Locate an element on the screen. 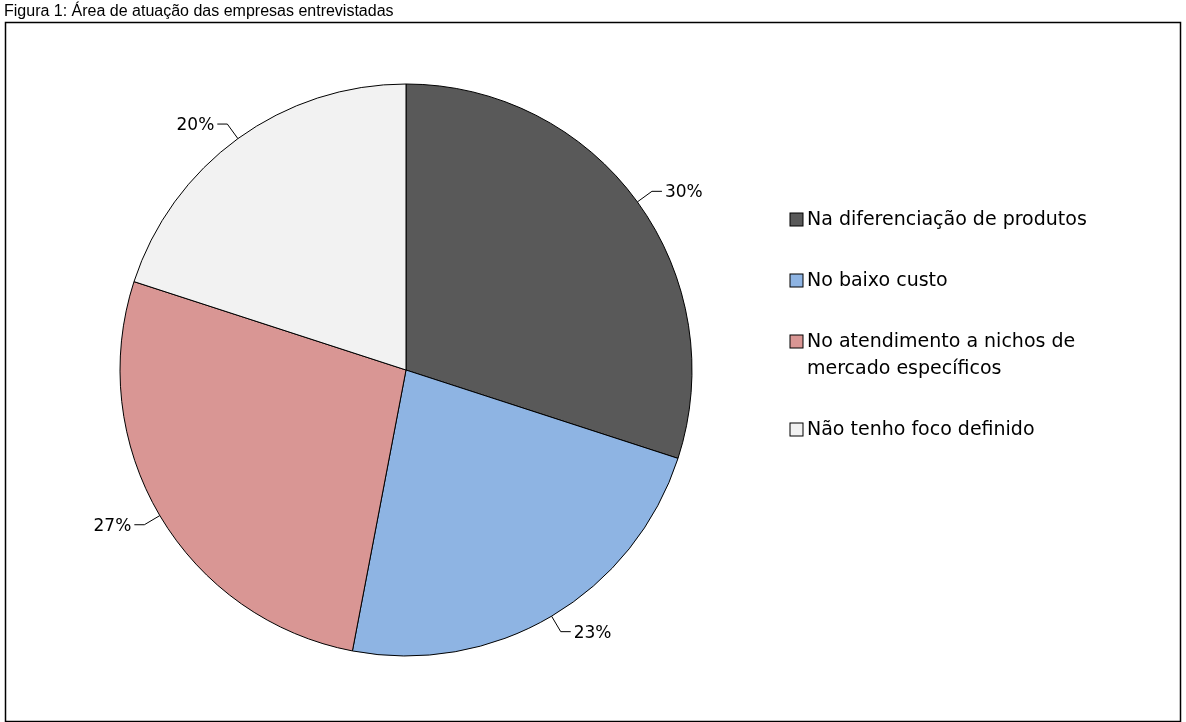 The width and height of the screenshot is (1186, 722). legend-label: Na diferenciação de produtos is located at coordinates (947, 218).